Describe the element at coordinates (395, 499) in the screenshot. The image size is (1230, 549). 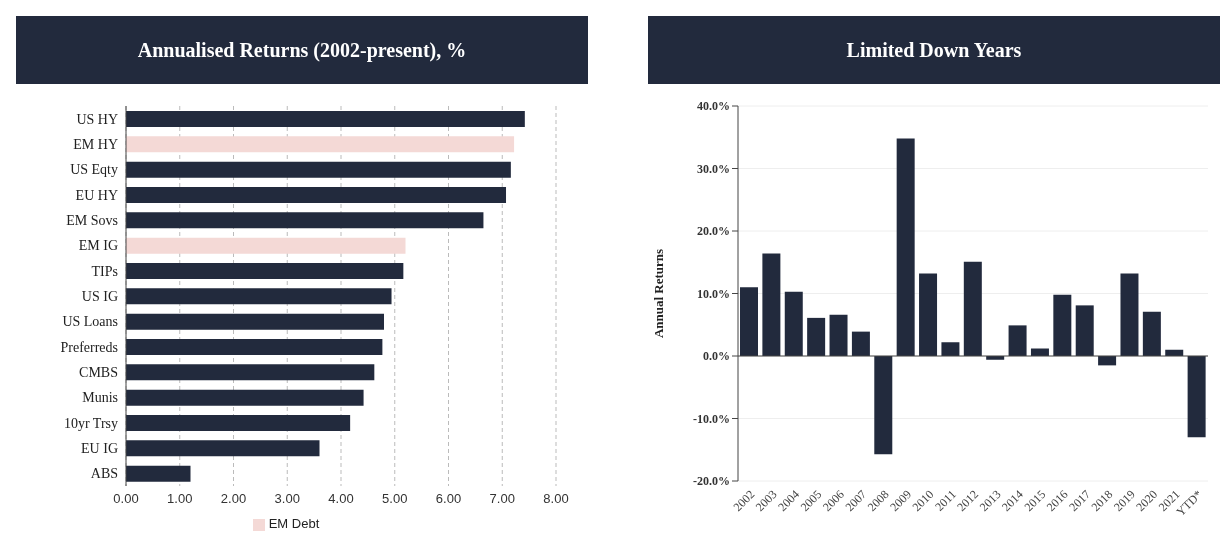
I see `x-tick-label: 5.00` at that location.